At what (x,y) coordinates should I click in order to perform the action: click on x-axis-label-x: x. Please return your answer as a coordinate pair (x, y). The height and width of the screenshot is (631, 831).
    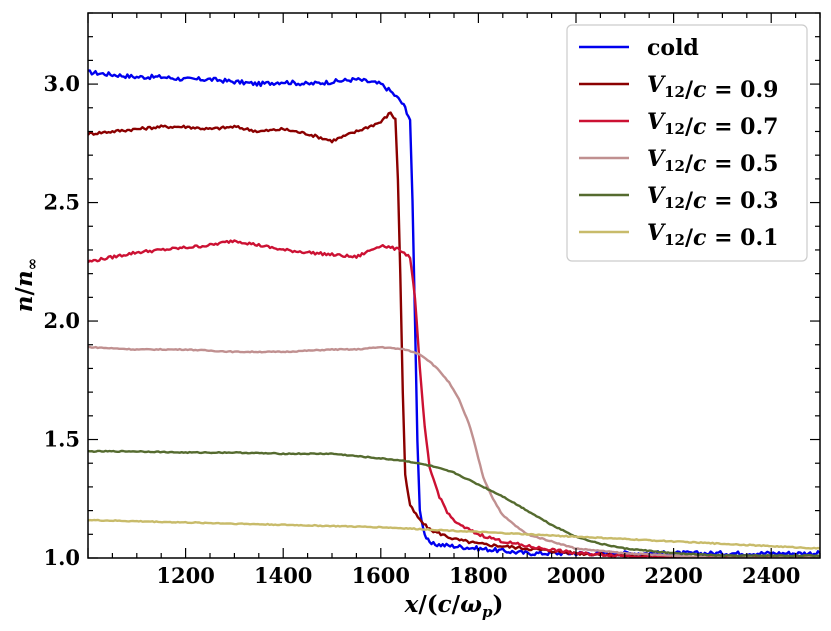
    Looking at the image, I should click on (411, 604).